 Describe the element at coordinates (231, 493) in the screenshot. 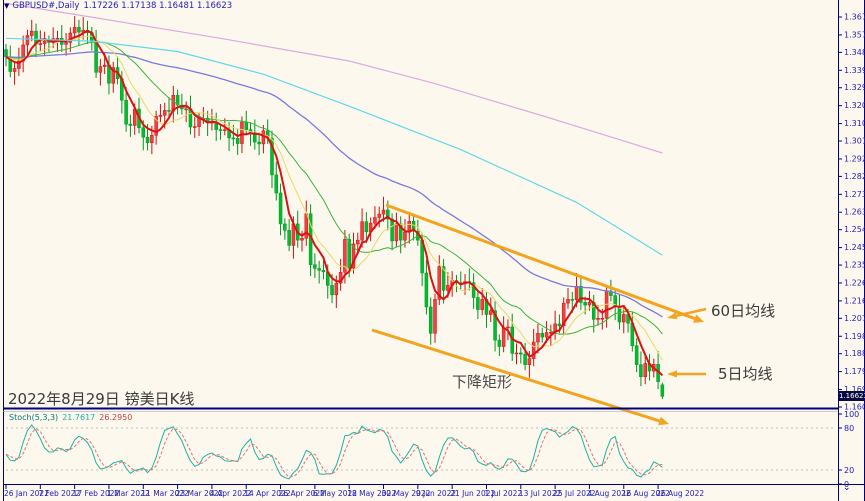

I see `date-axis-label: 4 Apr 2022` at that location.